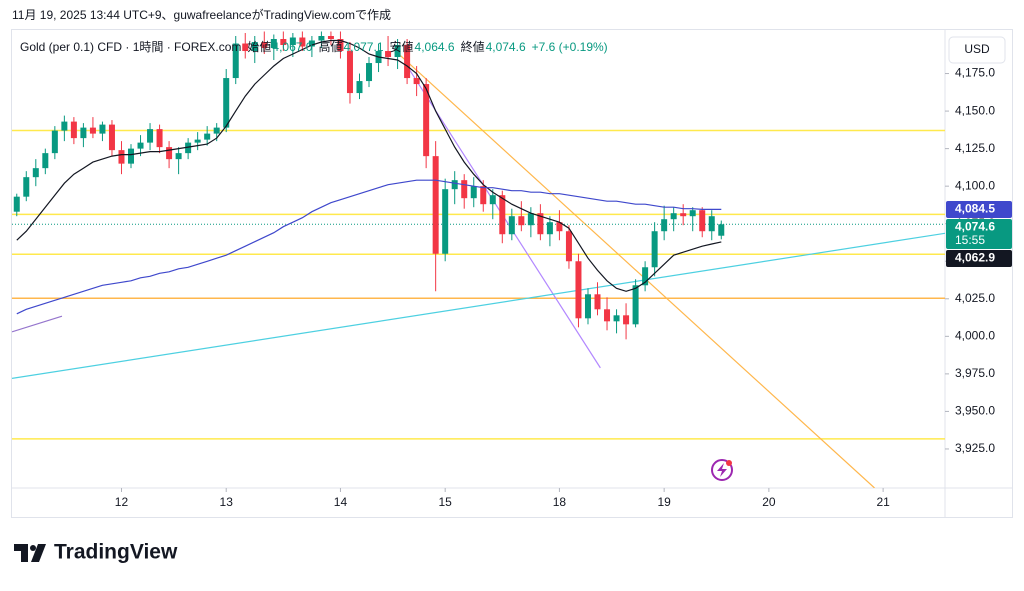  Describe the element at coordinates (227, 502) in the screenshot. I see `x-tick-label: 13` at that location.